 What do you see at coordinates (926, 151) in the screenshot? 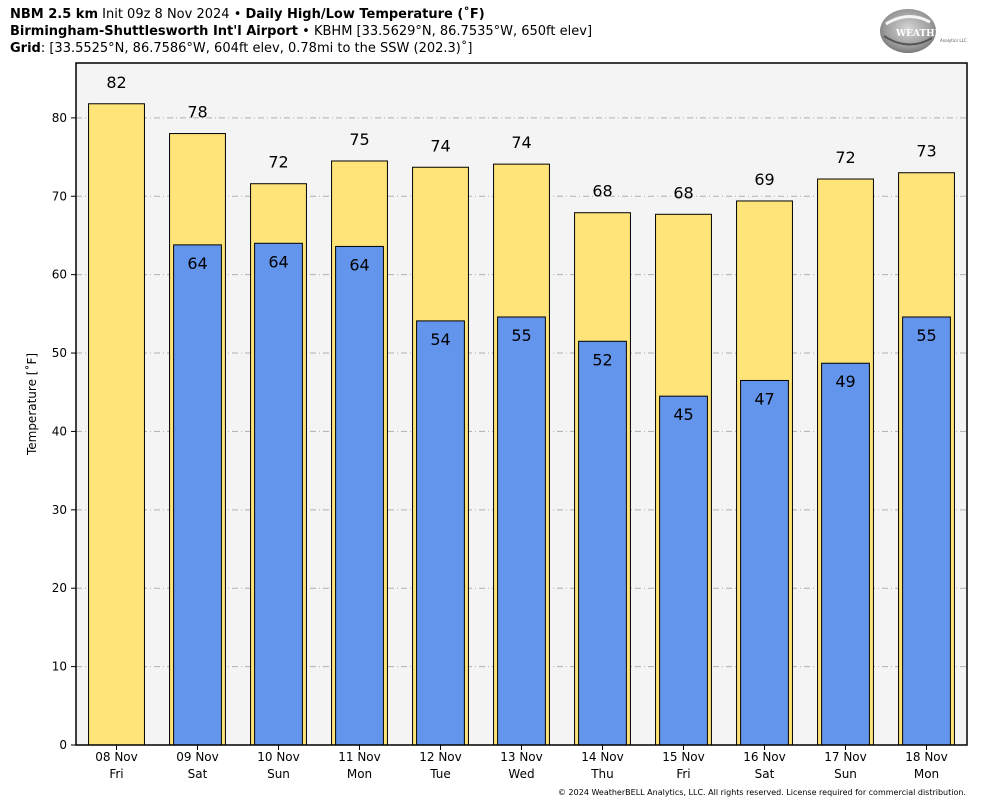
I see `high-value-label: 73` at bounding box center [926, 151].